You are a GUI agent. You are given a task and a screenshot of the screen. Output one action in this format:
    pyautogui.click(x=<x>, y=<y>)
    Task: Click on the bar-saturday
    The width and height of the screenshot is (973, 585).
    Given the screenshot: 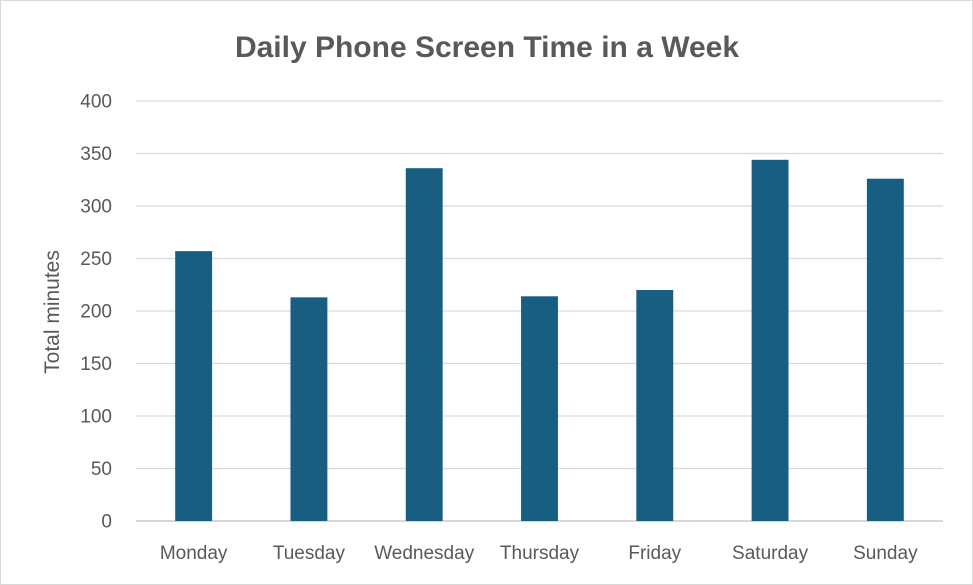 What is the action you would take?
    pyautogui.click(x=770, y=340)
    